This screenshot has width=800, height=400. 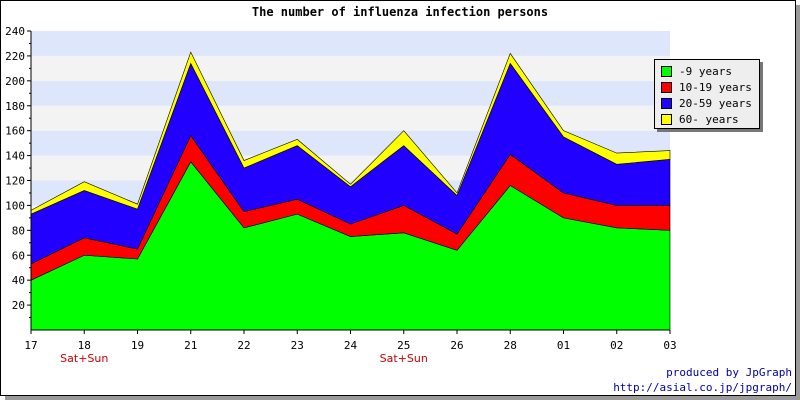 What do you see at coordinates (351, 345) in the screenshot?
I see `x-tick-label: 24` at bounding box center [351, 345].